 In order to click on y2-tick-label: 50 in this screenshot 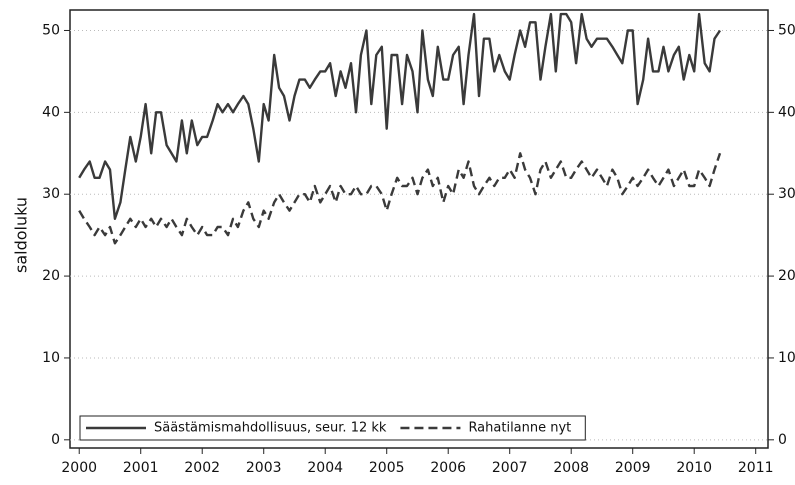, I will do `click(786, 30)`.